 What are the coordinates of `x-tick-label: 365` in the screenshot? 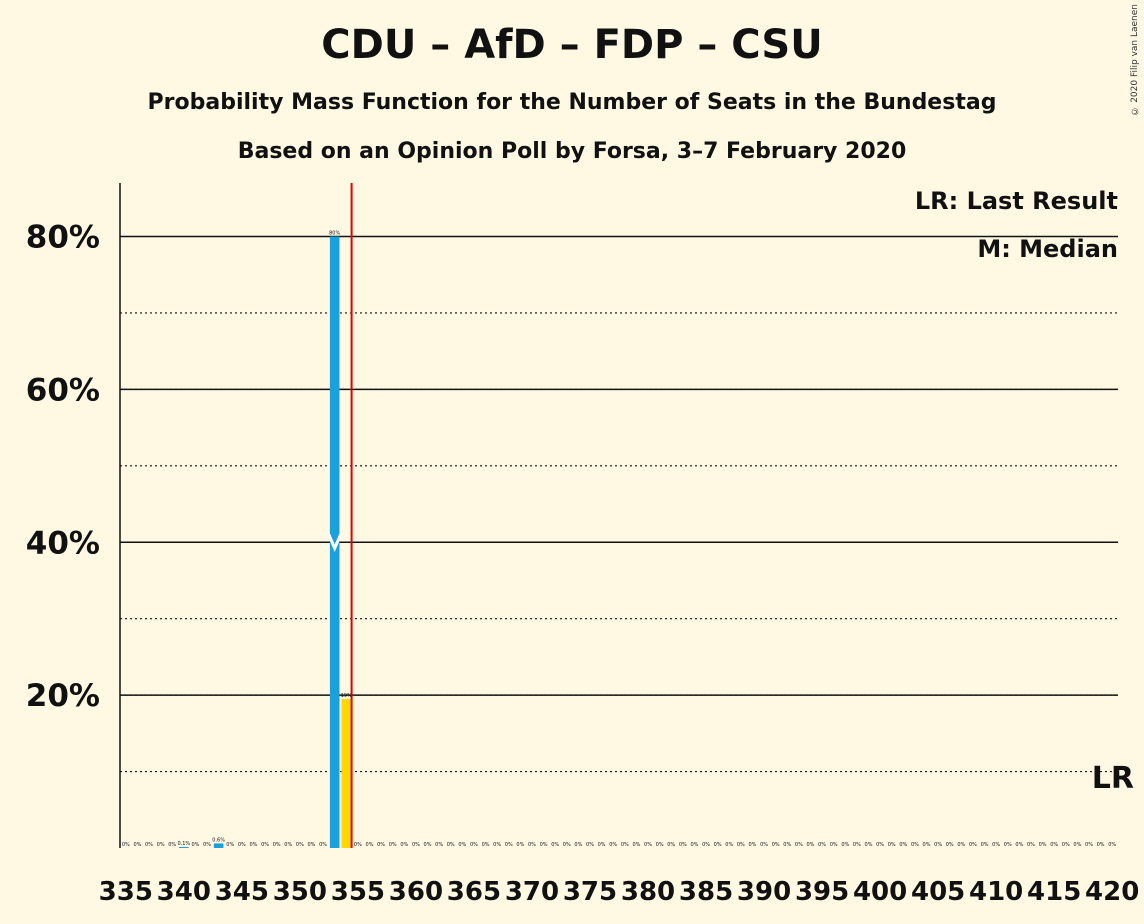 It's located at (474, 892).